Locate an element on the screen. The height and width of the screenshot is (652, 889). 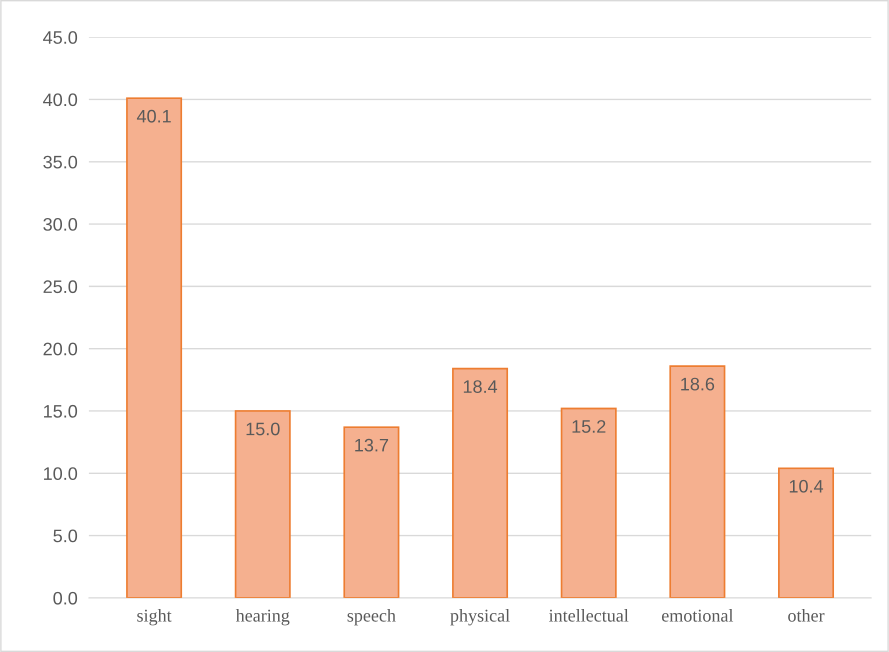
data-label: 18.6 is located at coordinates (697, 384).